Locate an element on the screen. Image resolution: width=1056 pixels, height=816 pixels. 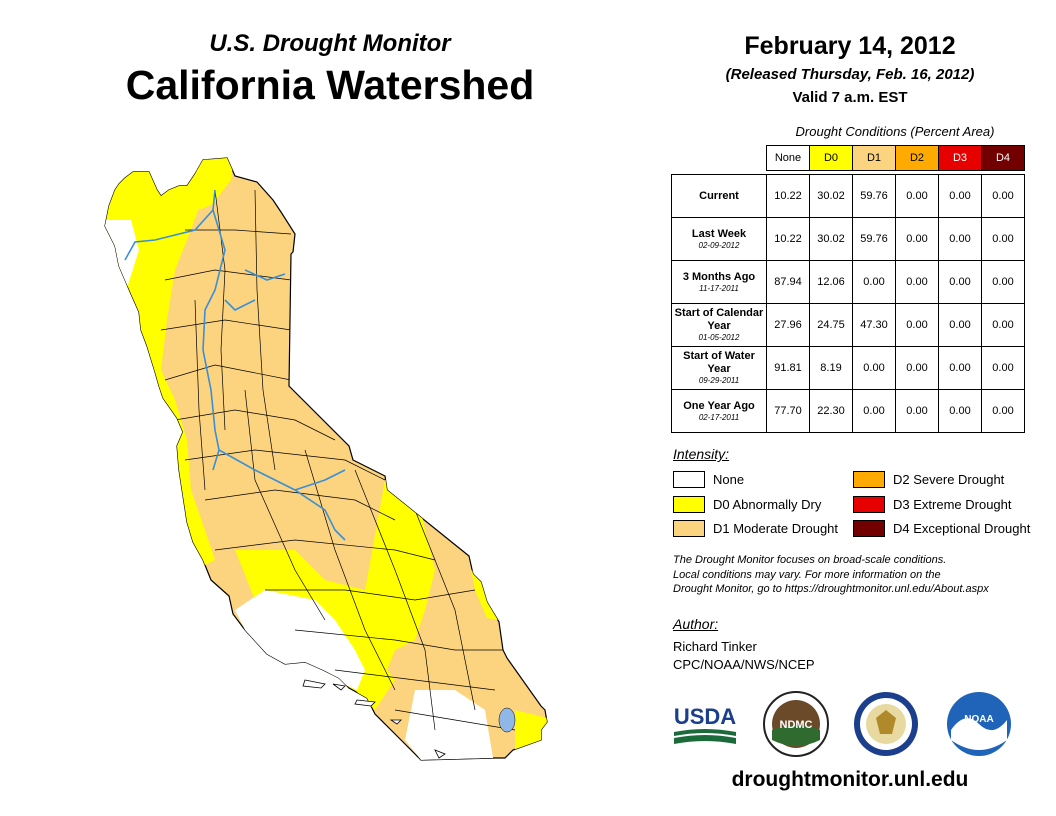
d0-southeast-area is located at coordinates (531, 730).